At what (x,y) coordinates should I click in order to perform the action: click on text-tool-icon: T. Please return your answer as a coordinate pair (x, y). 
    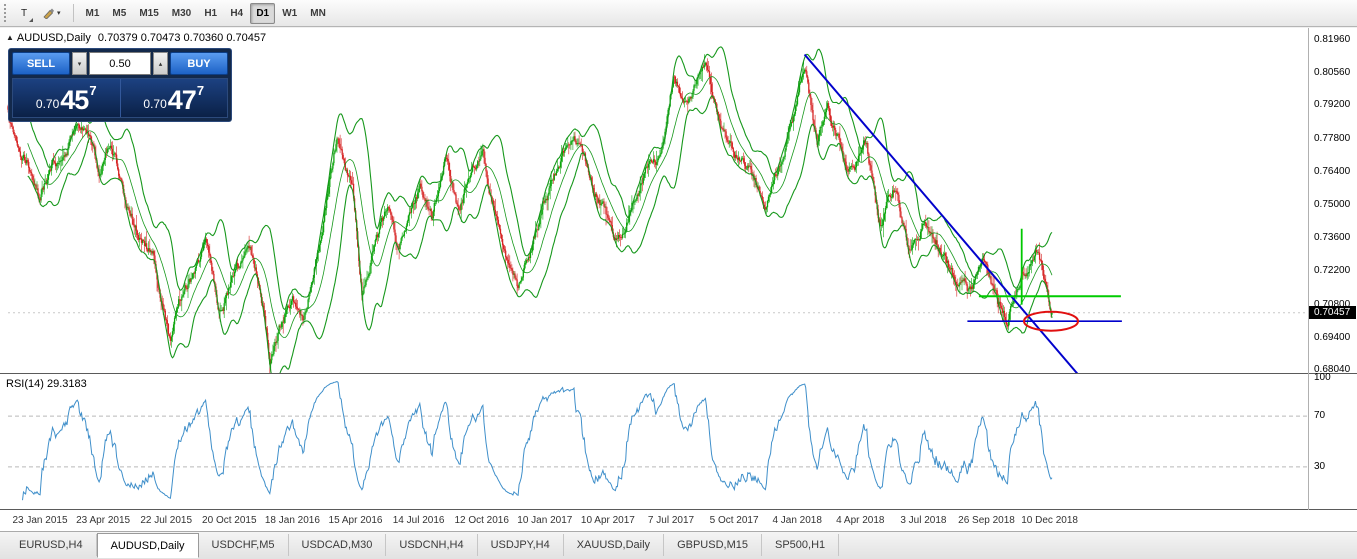
    Looking at the image, I should click on (24, 13).